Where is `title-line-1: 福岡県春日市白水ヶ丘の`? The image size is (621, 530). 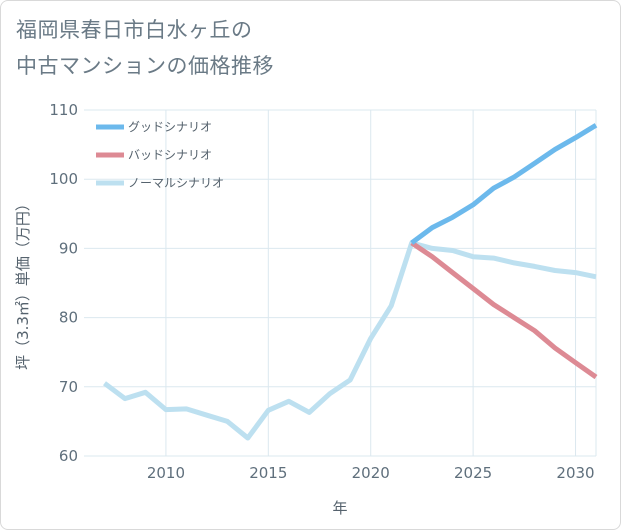 title-line-1: 福岡県春日市白水ヶ丘の is located at coordinates (134, 30).